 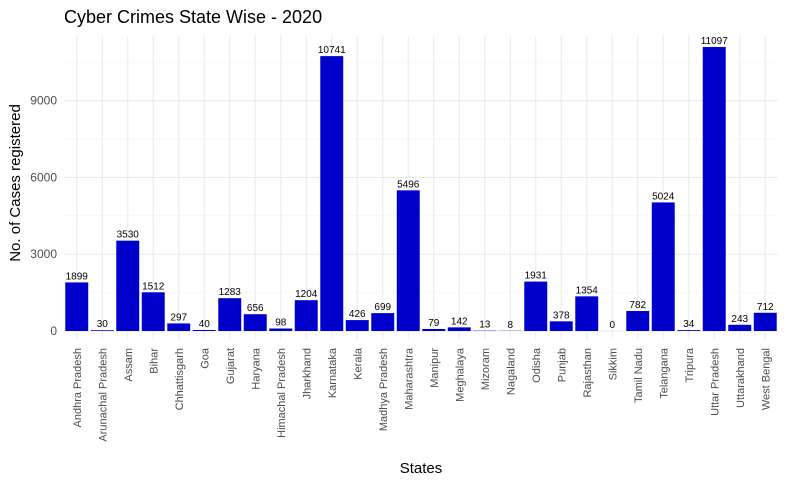 I want to click on x-tick-label: Mizoram, so click(x=486, y=369).